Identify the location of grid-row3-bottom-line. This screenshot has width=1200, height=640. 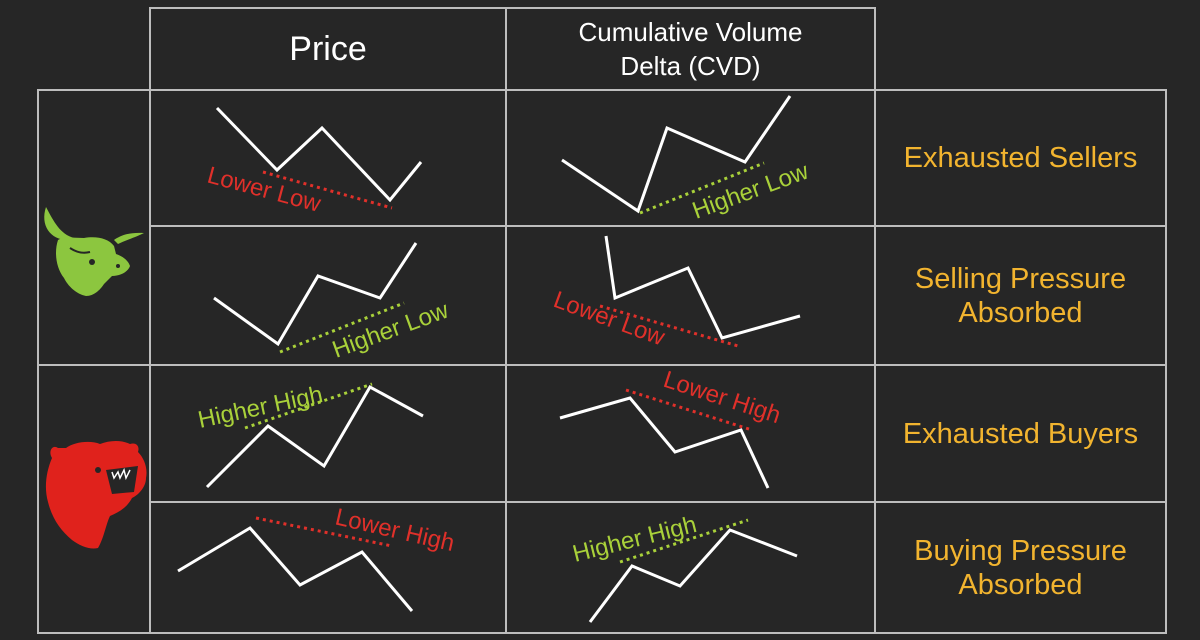
(658, 502).